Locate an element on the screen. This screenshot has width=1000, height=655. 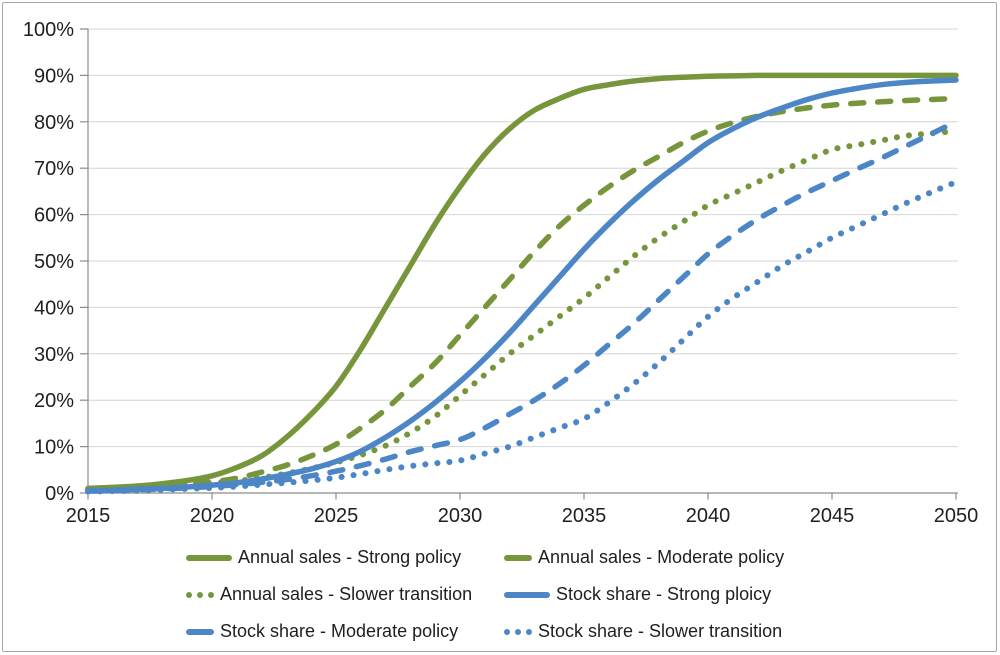
legend-item-stock-share-strong-policy: Stock share - Strong ploicy is located at coordinates (637, 594).